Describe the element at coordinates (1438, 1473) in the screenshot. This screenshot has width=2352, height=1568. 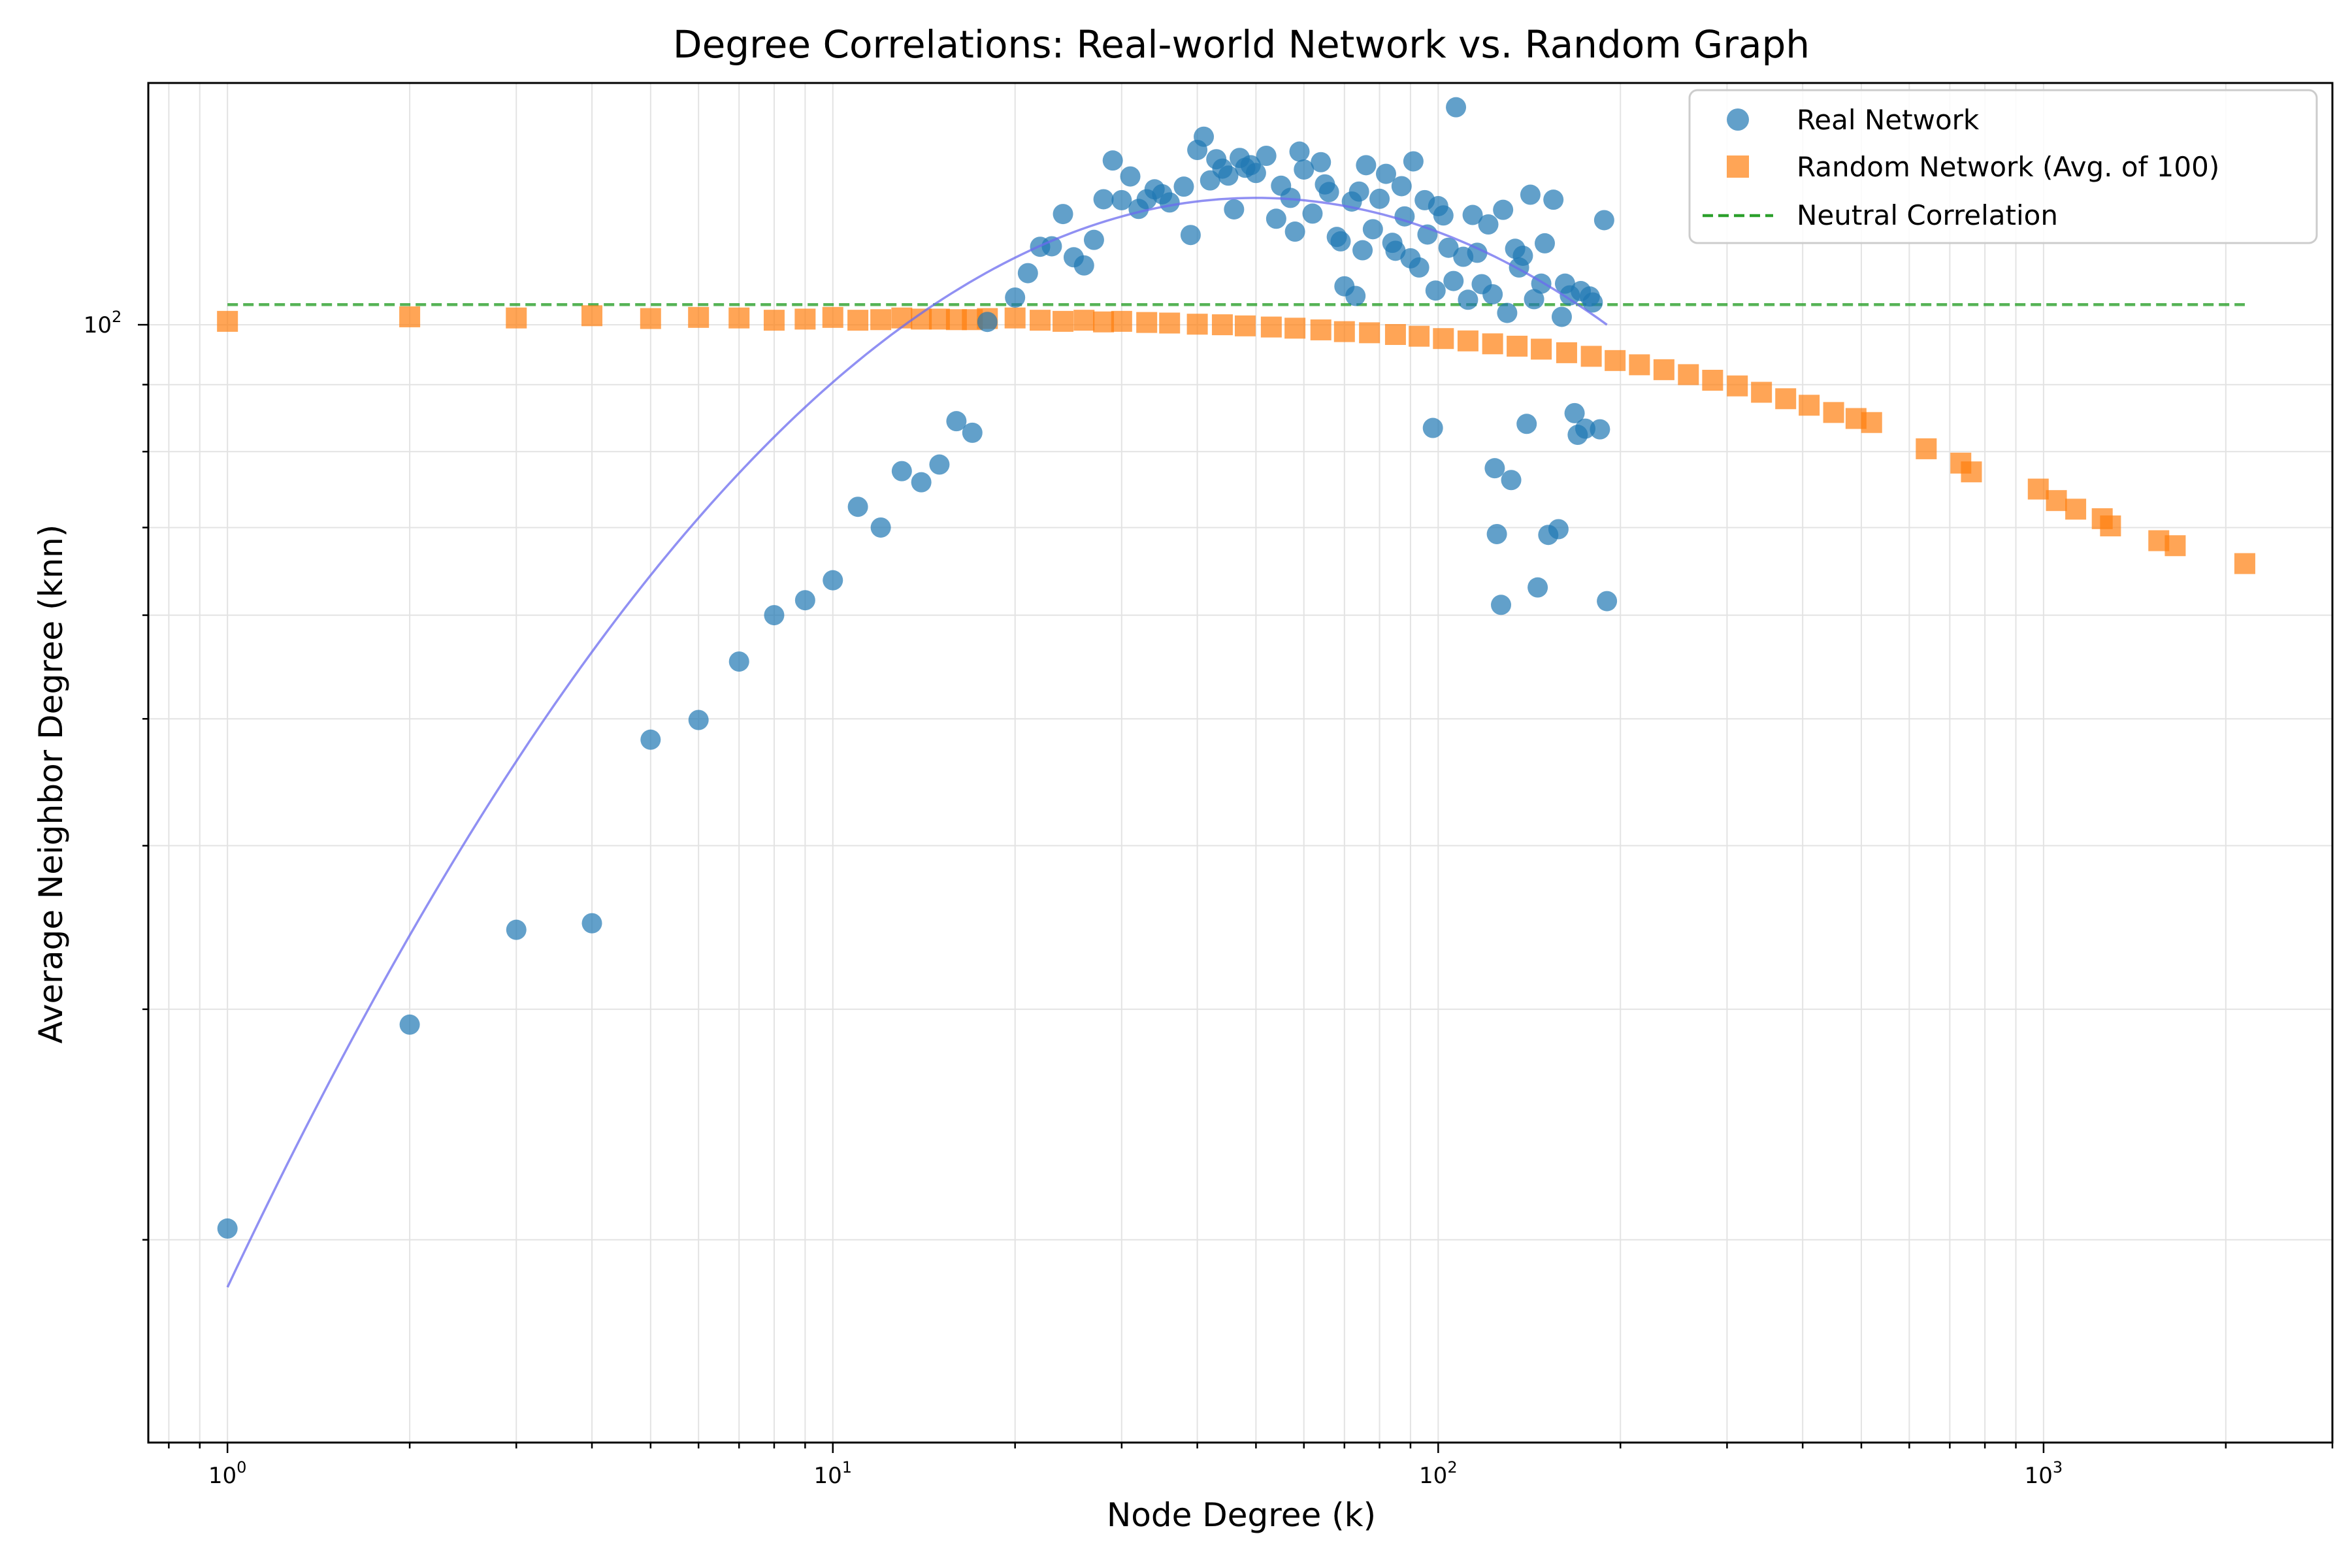
I see `x-tick-label: 10²` at that location.